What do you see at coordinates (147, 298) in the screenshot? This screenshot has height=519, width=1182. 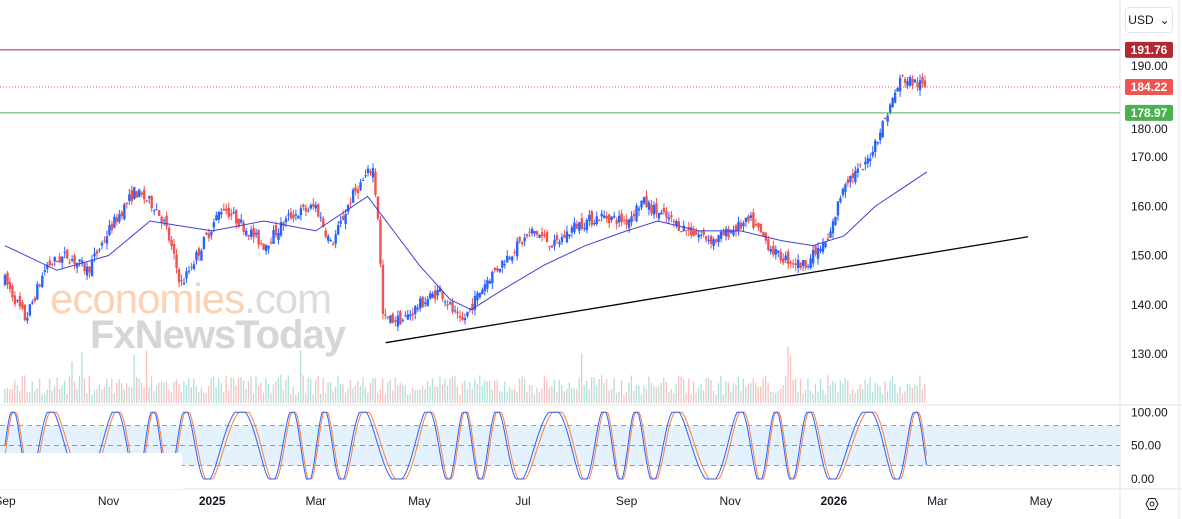 I see `watermark-text: economies` at bounding box center [147, 298].